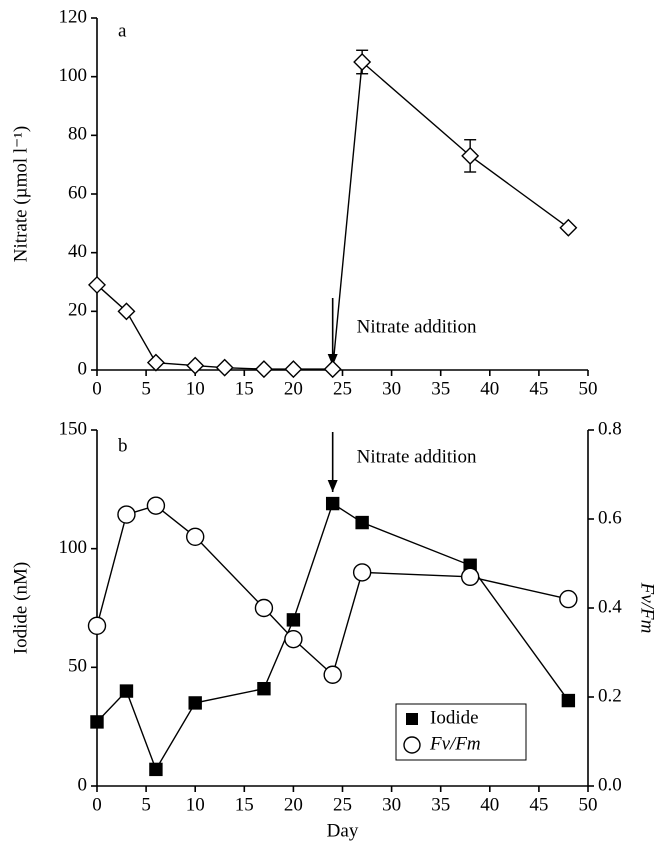 This screenshot has width=663, height=853. Describe the element at coordinates (610, 517) in the screenshot. I see `y2-tick-label: 0.6` at that location.